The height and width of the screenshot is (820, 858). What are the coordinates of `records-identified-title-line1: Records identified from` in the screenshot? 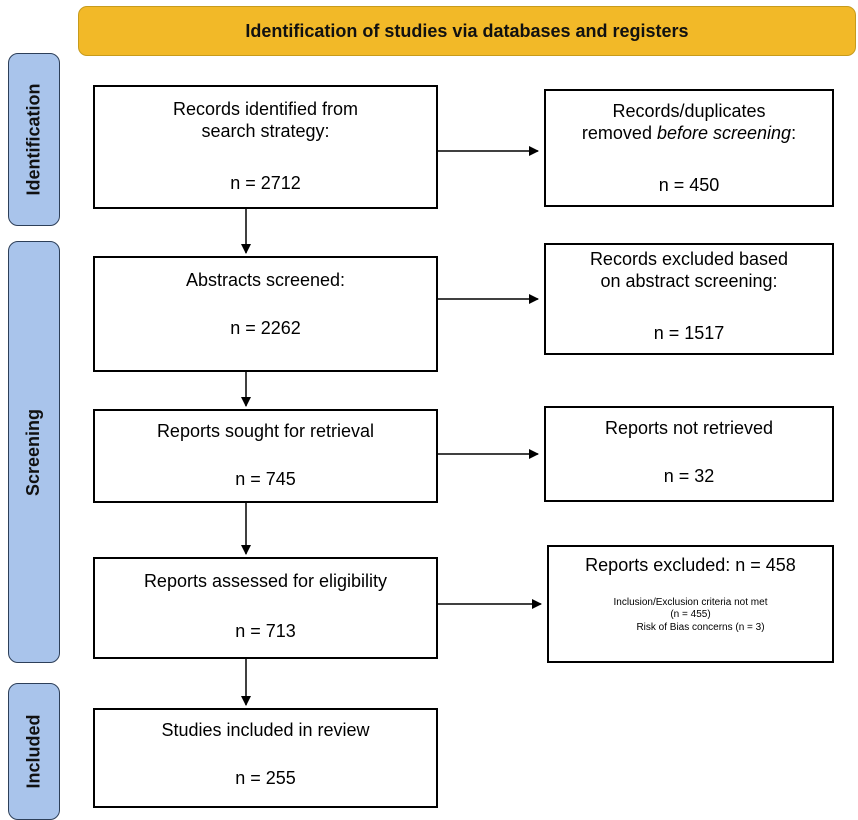 It's located at (265, 109).